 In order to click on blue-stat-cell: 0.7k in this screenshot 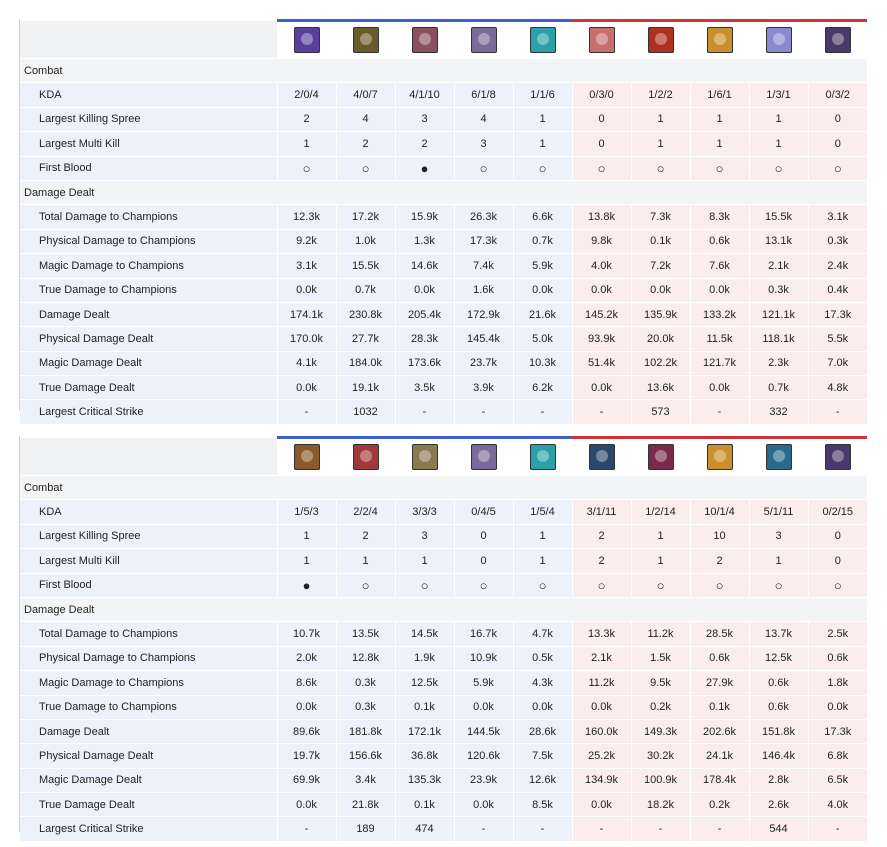, I will do `click(542, 242)`.